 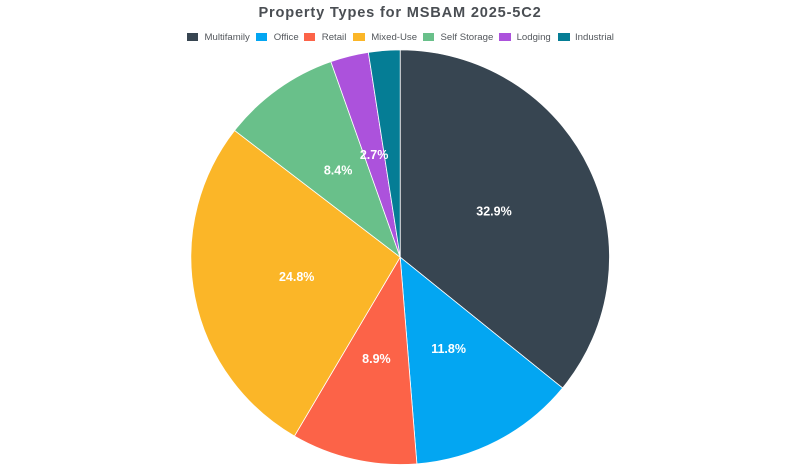 I want to click on svg-text: 24.8%, so click(x=296, y=277).